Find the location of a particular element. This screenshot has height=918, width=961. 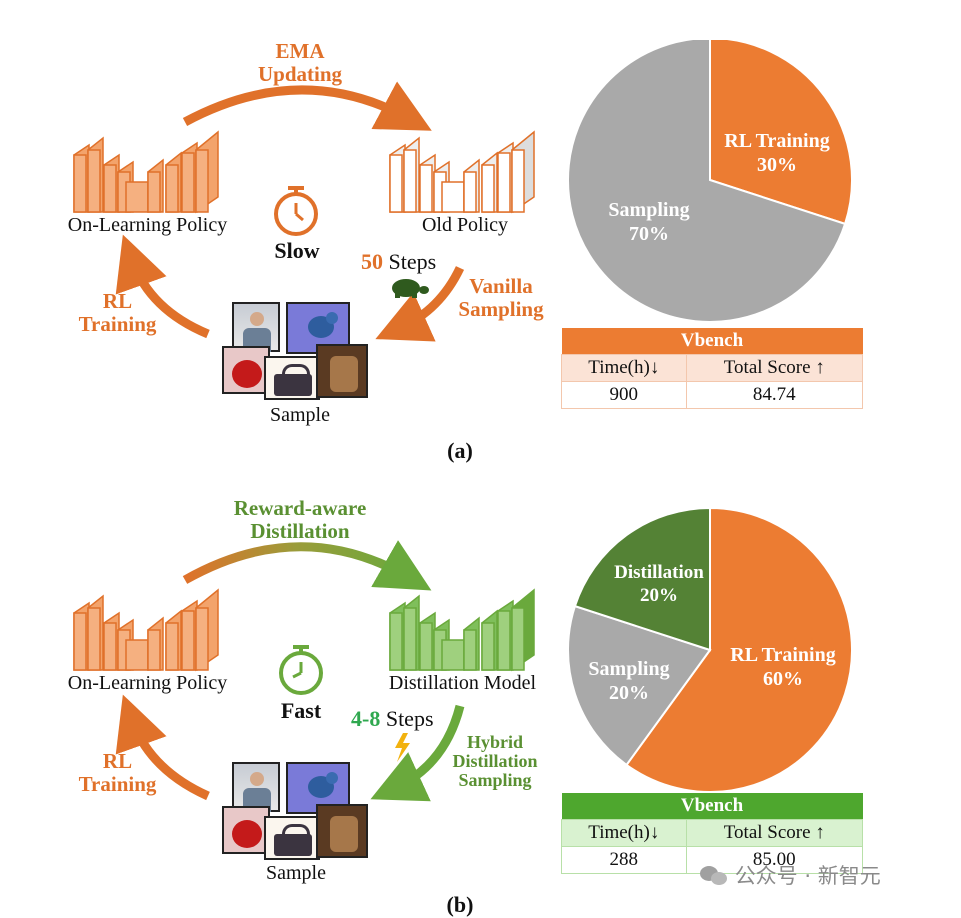

on-learning-policy-network-b is located at coordinates (146, 630).